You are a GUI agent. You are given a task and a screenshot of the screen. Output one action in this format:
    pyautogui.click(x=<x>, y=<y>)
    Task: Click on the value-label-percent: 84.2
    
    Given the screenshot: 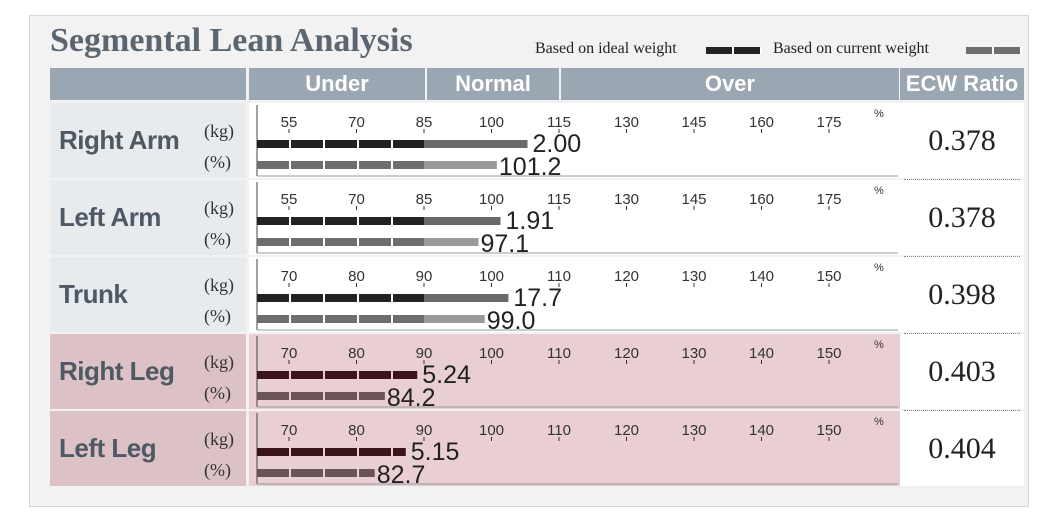 What is the action you would take?
    pyautogui.click(x=411, y=396)
    